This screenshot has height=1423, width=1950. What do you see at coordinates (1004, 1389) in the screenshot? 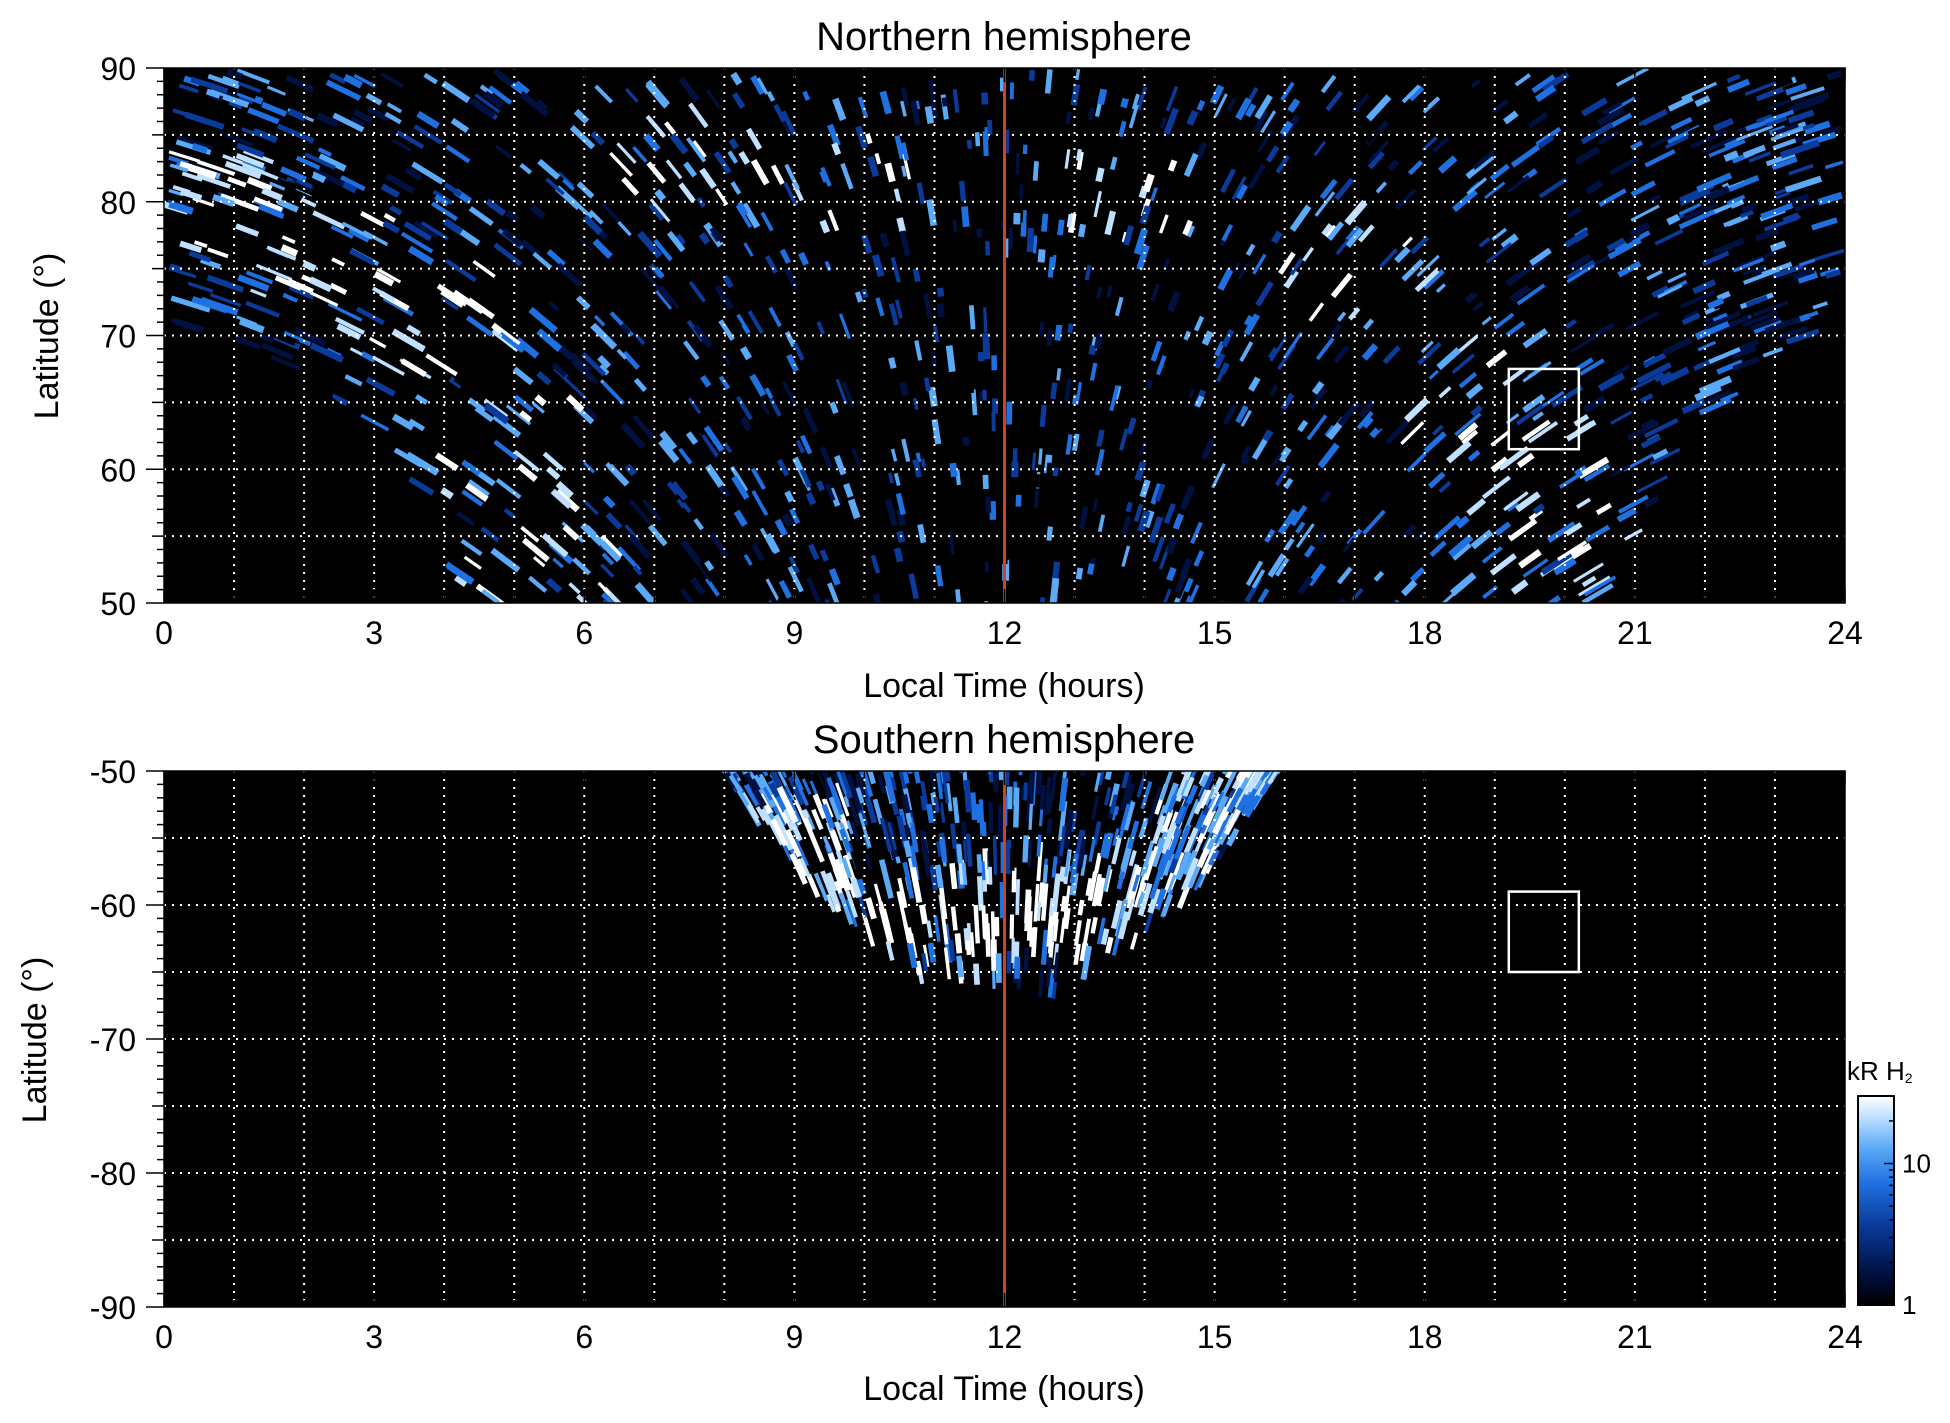
I see `x-axis-label-southern: Local Time (hours)` at bounding box center [1004, 1389].